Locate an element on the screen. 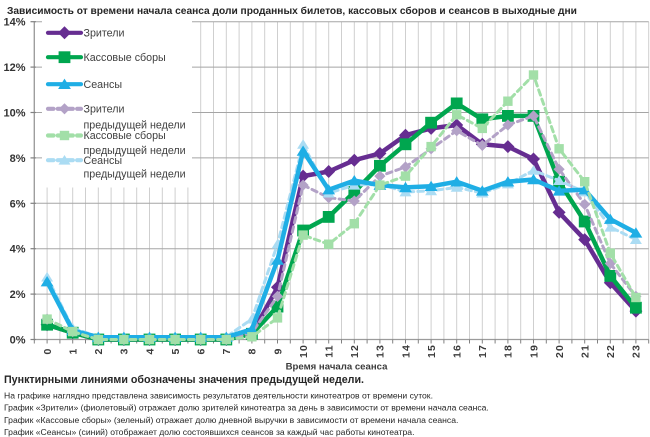 The image size is (650, 437). svg-text: 19 is located at coordinates (534, 351).